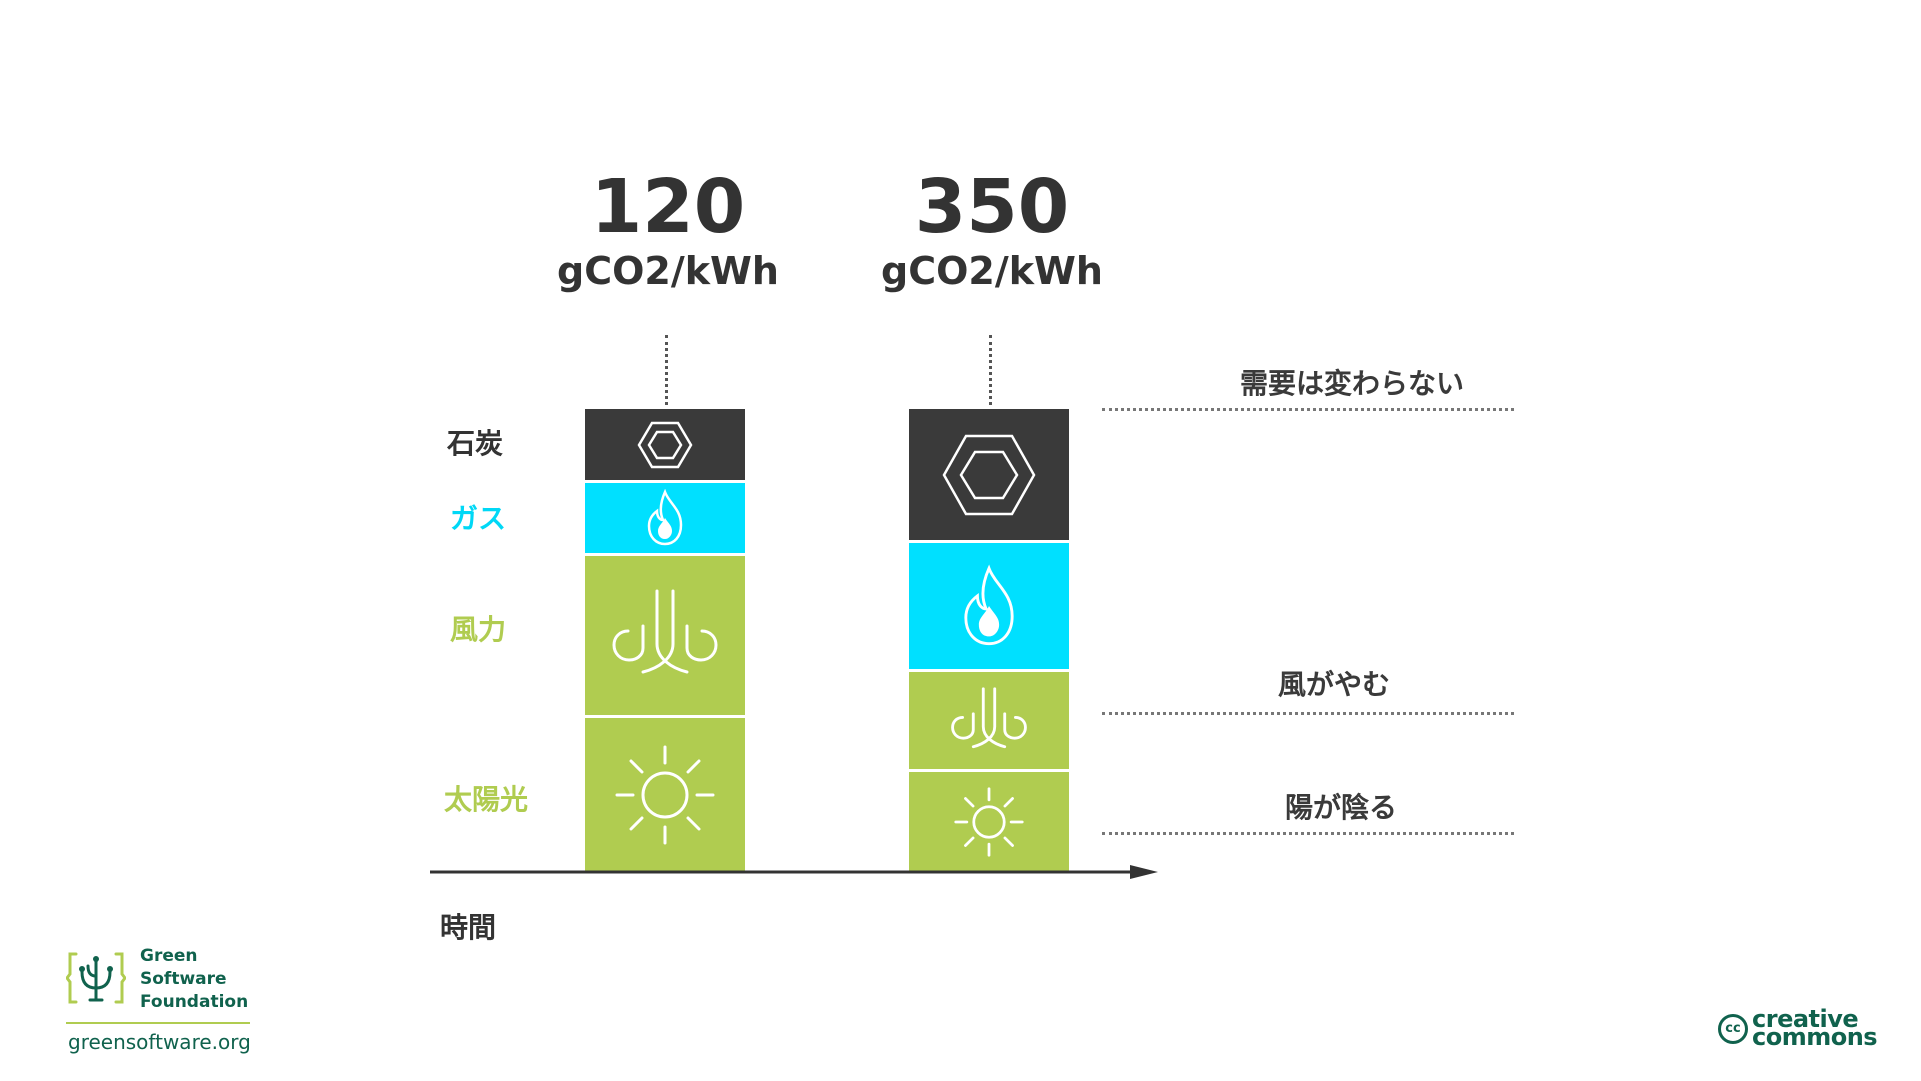 This screenshot has width=1921, height=1081. I want to click on note-wind-stops: 風がやむ, so click(1334, 684).